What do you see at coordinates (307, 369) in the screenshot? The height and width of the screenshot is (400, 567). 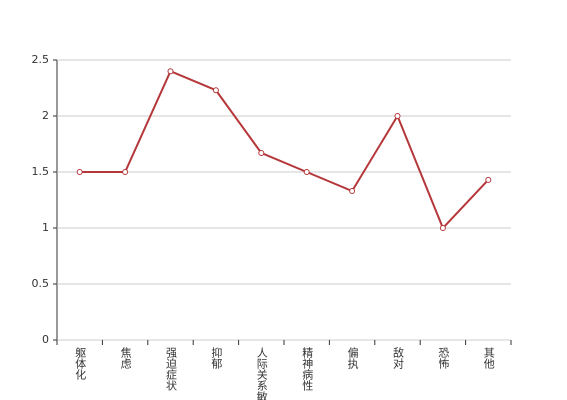 I see `x-tick-label: 精神病性` at bounding box center [307, 369].